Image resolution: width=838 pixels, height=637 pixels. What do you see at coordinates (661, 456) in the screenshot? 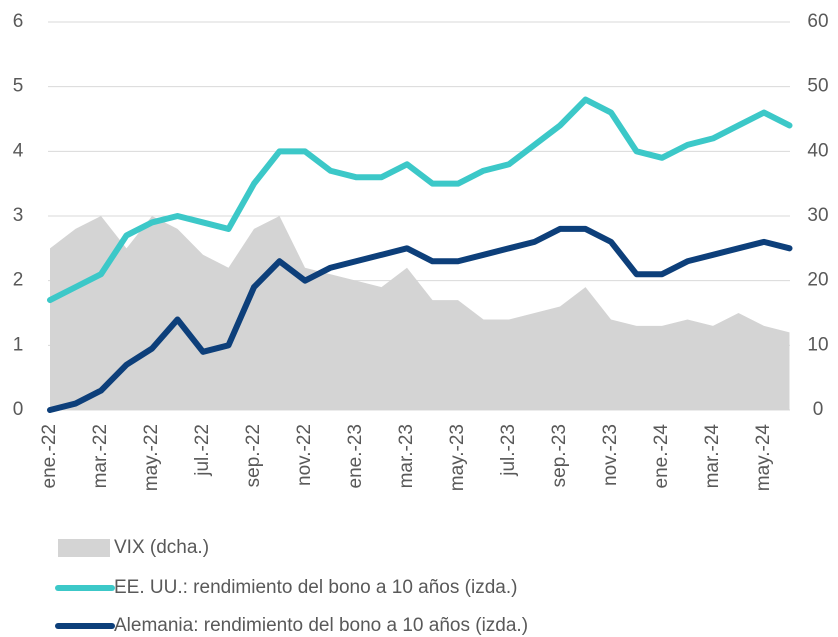
I see `x-tick-label: ene.-24` at bounding box center [661, 456].